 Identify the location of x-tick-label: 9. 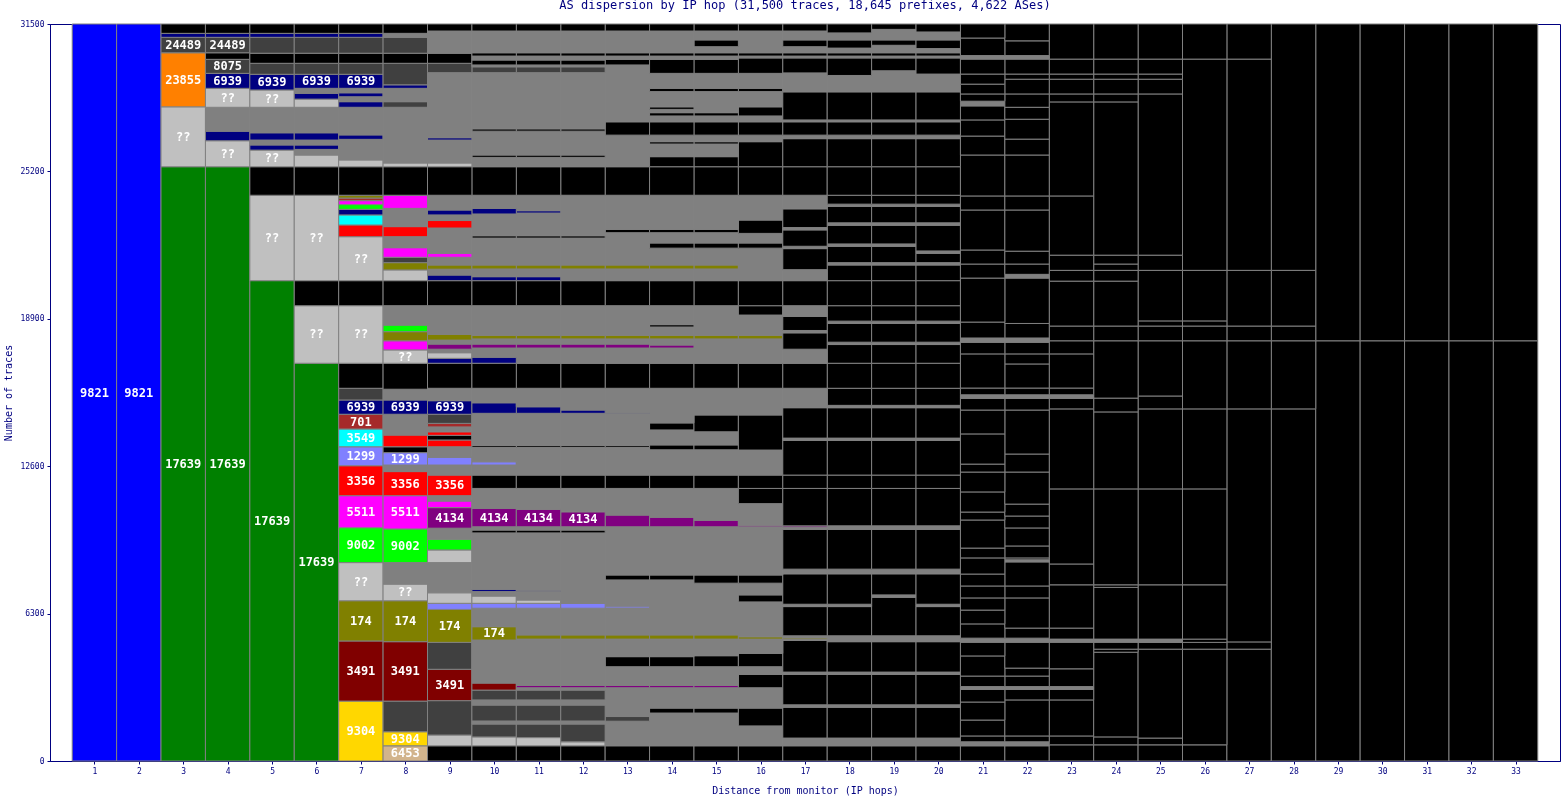
(450, 771).